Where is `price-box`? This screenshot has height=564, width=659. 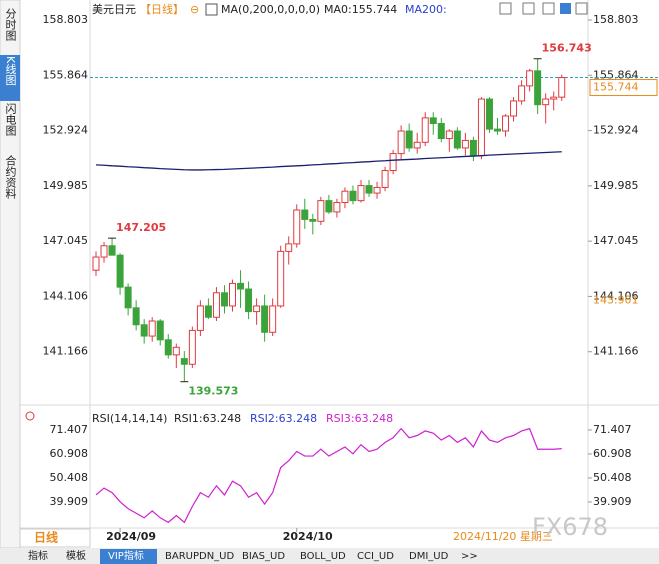
price-box is located at coordinates (623, 88).